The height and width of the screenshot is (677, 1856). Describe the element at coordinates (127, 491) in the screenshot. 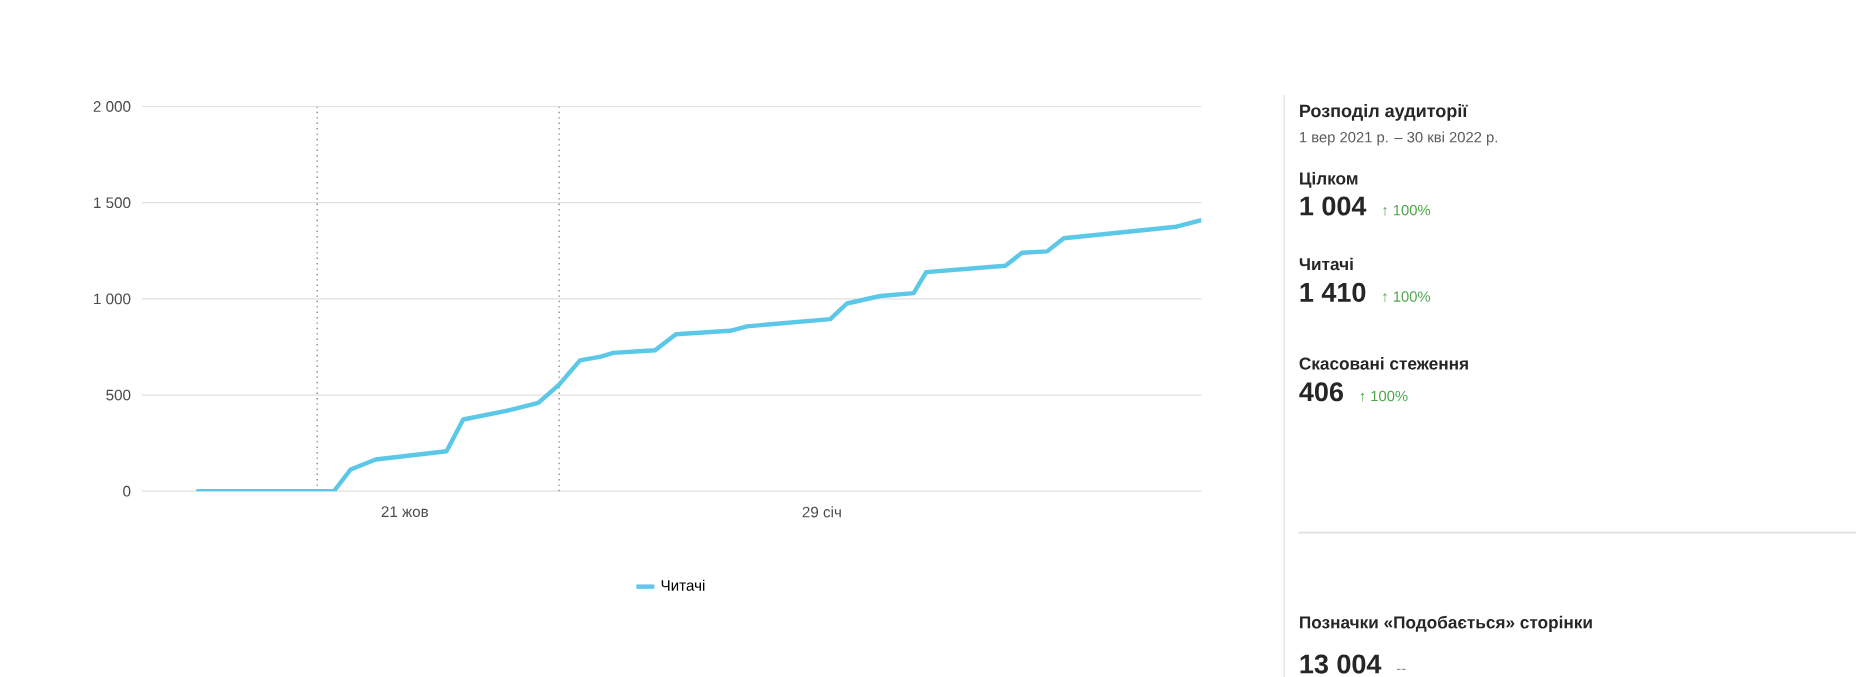

I see `y-tick-label: 0` at that location.